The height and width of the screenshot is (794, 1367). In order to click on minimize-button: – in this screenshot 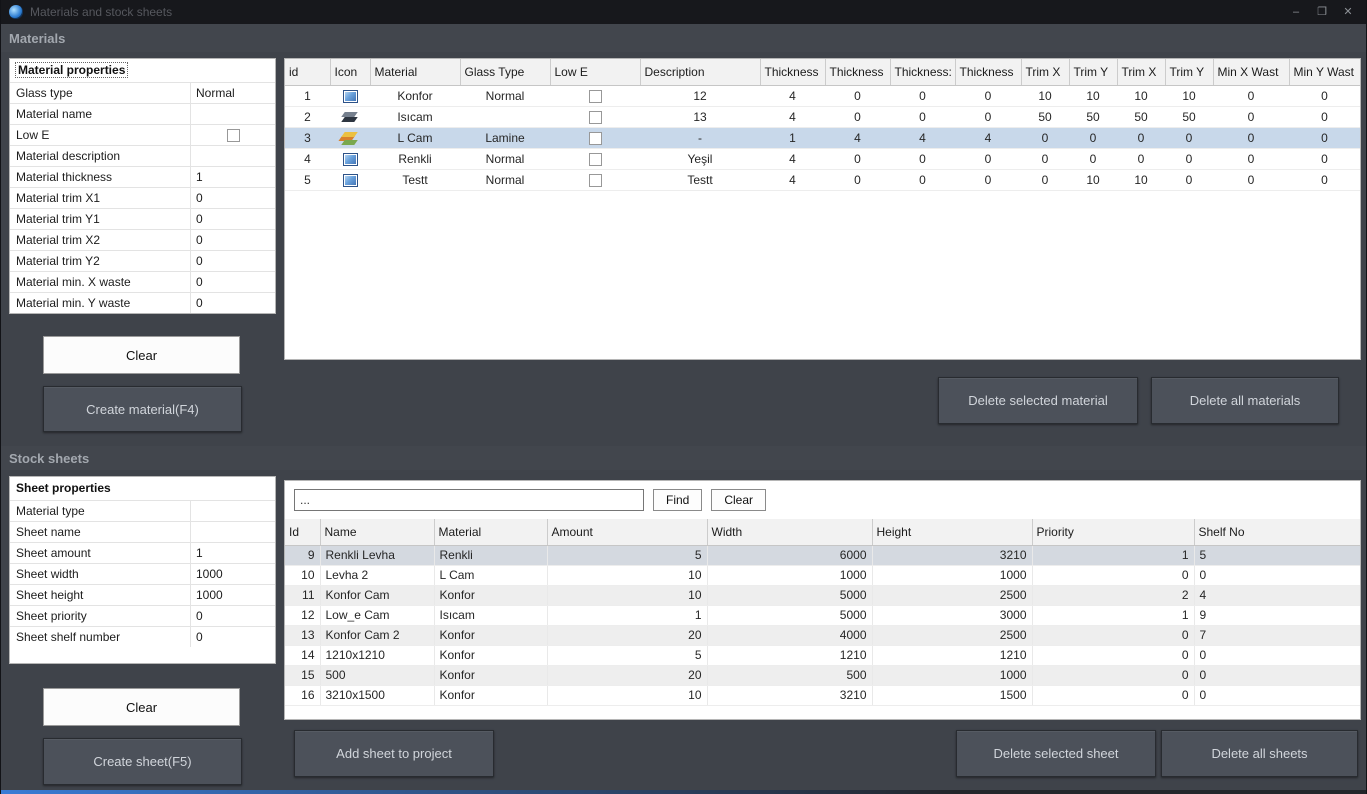, I will do `click(1296, 12)`.